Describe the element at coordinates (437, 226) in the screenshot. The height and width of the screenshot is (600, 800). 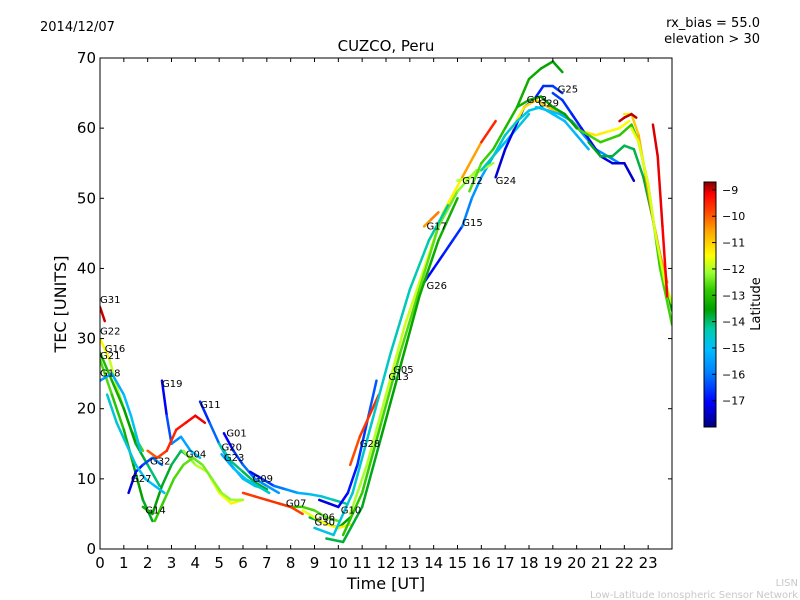
I see `satellite-label-g17: G17` at that location.